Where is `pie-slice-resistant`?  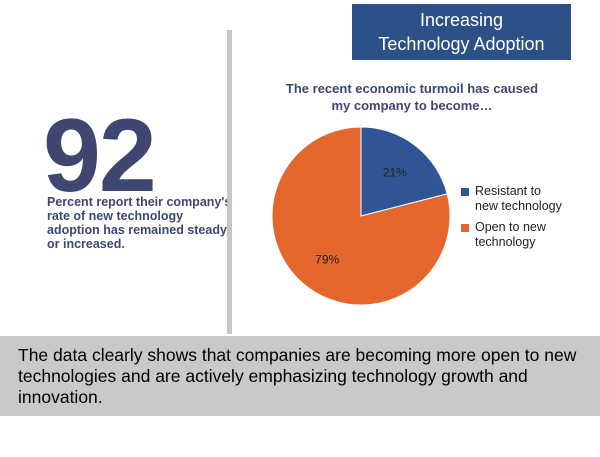
pie-slice-resistant is located at coordinates (404, 171).